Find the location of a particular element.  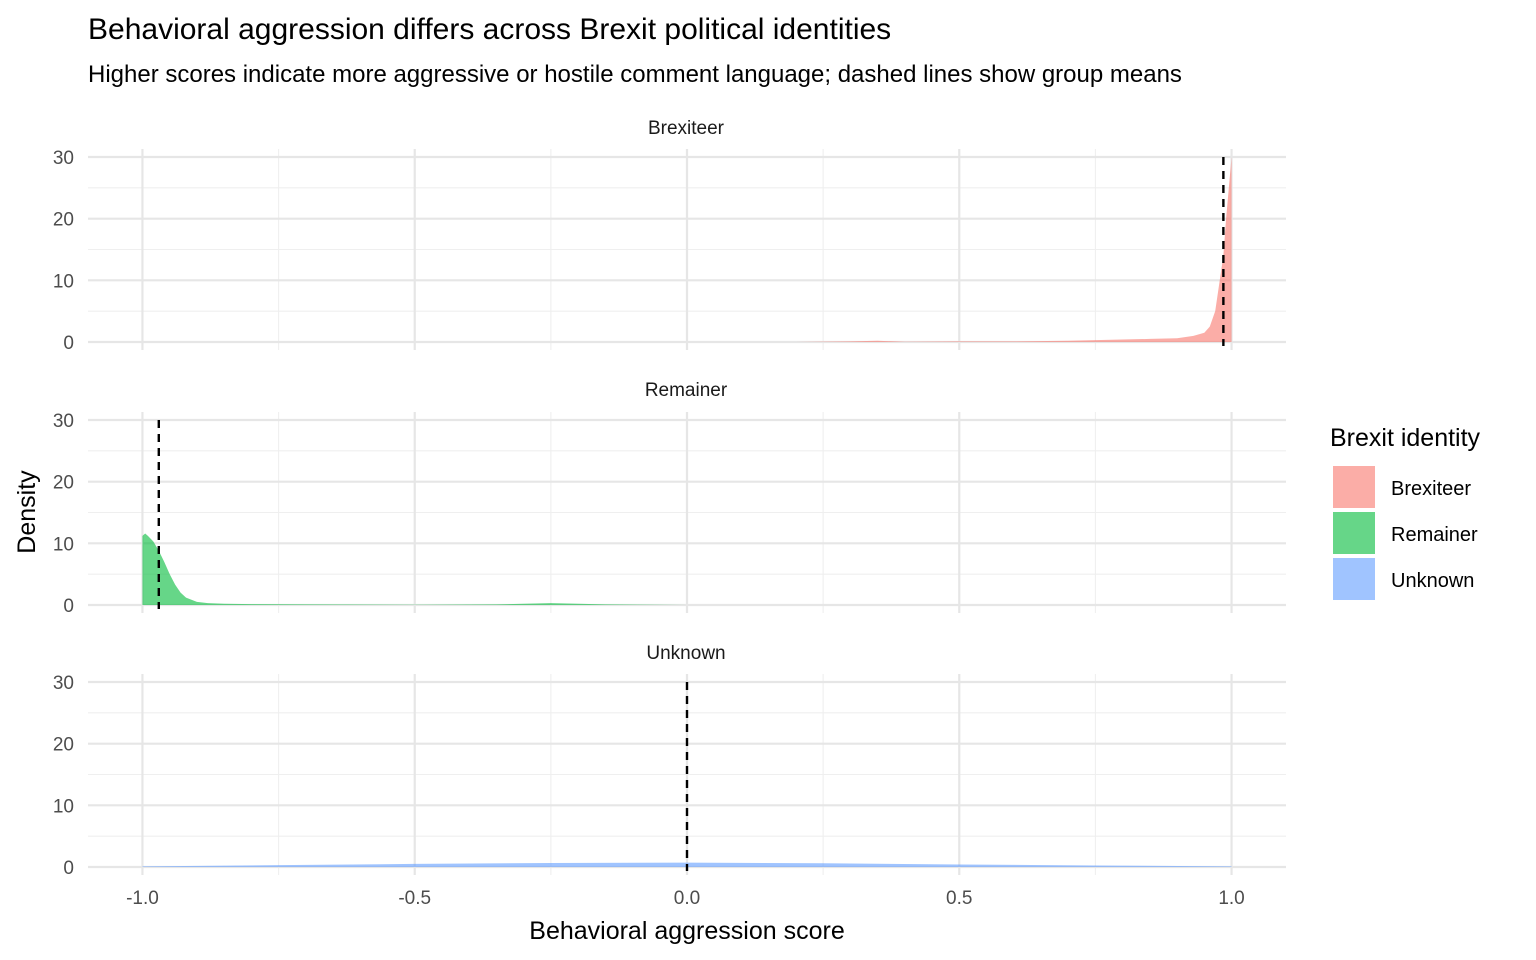

x-tick-label: 0.5 is located at coordinates (959, 898).